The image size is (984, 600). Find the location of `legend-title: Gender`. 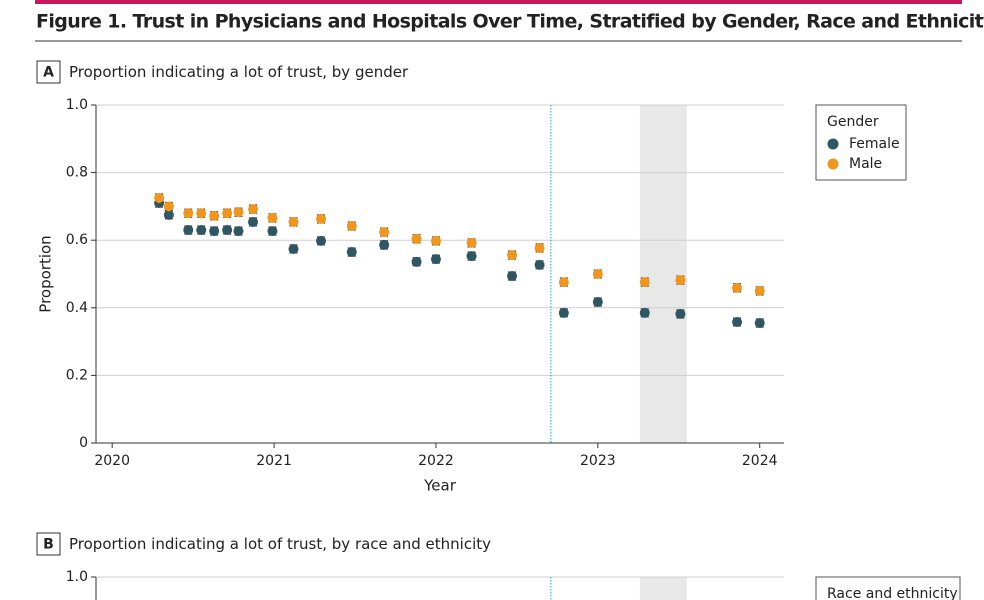

legend-title: Gender is located at coordinates (853, 122).